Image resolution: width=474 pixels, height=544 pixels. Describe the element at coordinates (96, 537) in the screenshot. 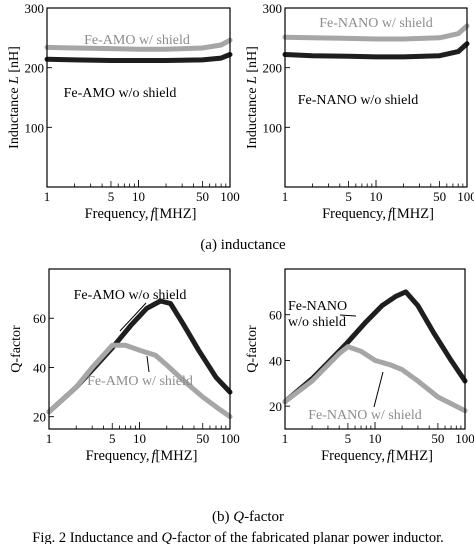

I see `figure-caption-prefix: Fig. 2 Inductance and` at that location.